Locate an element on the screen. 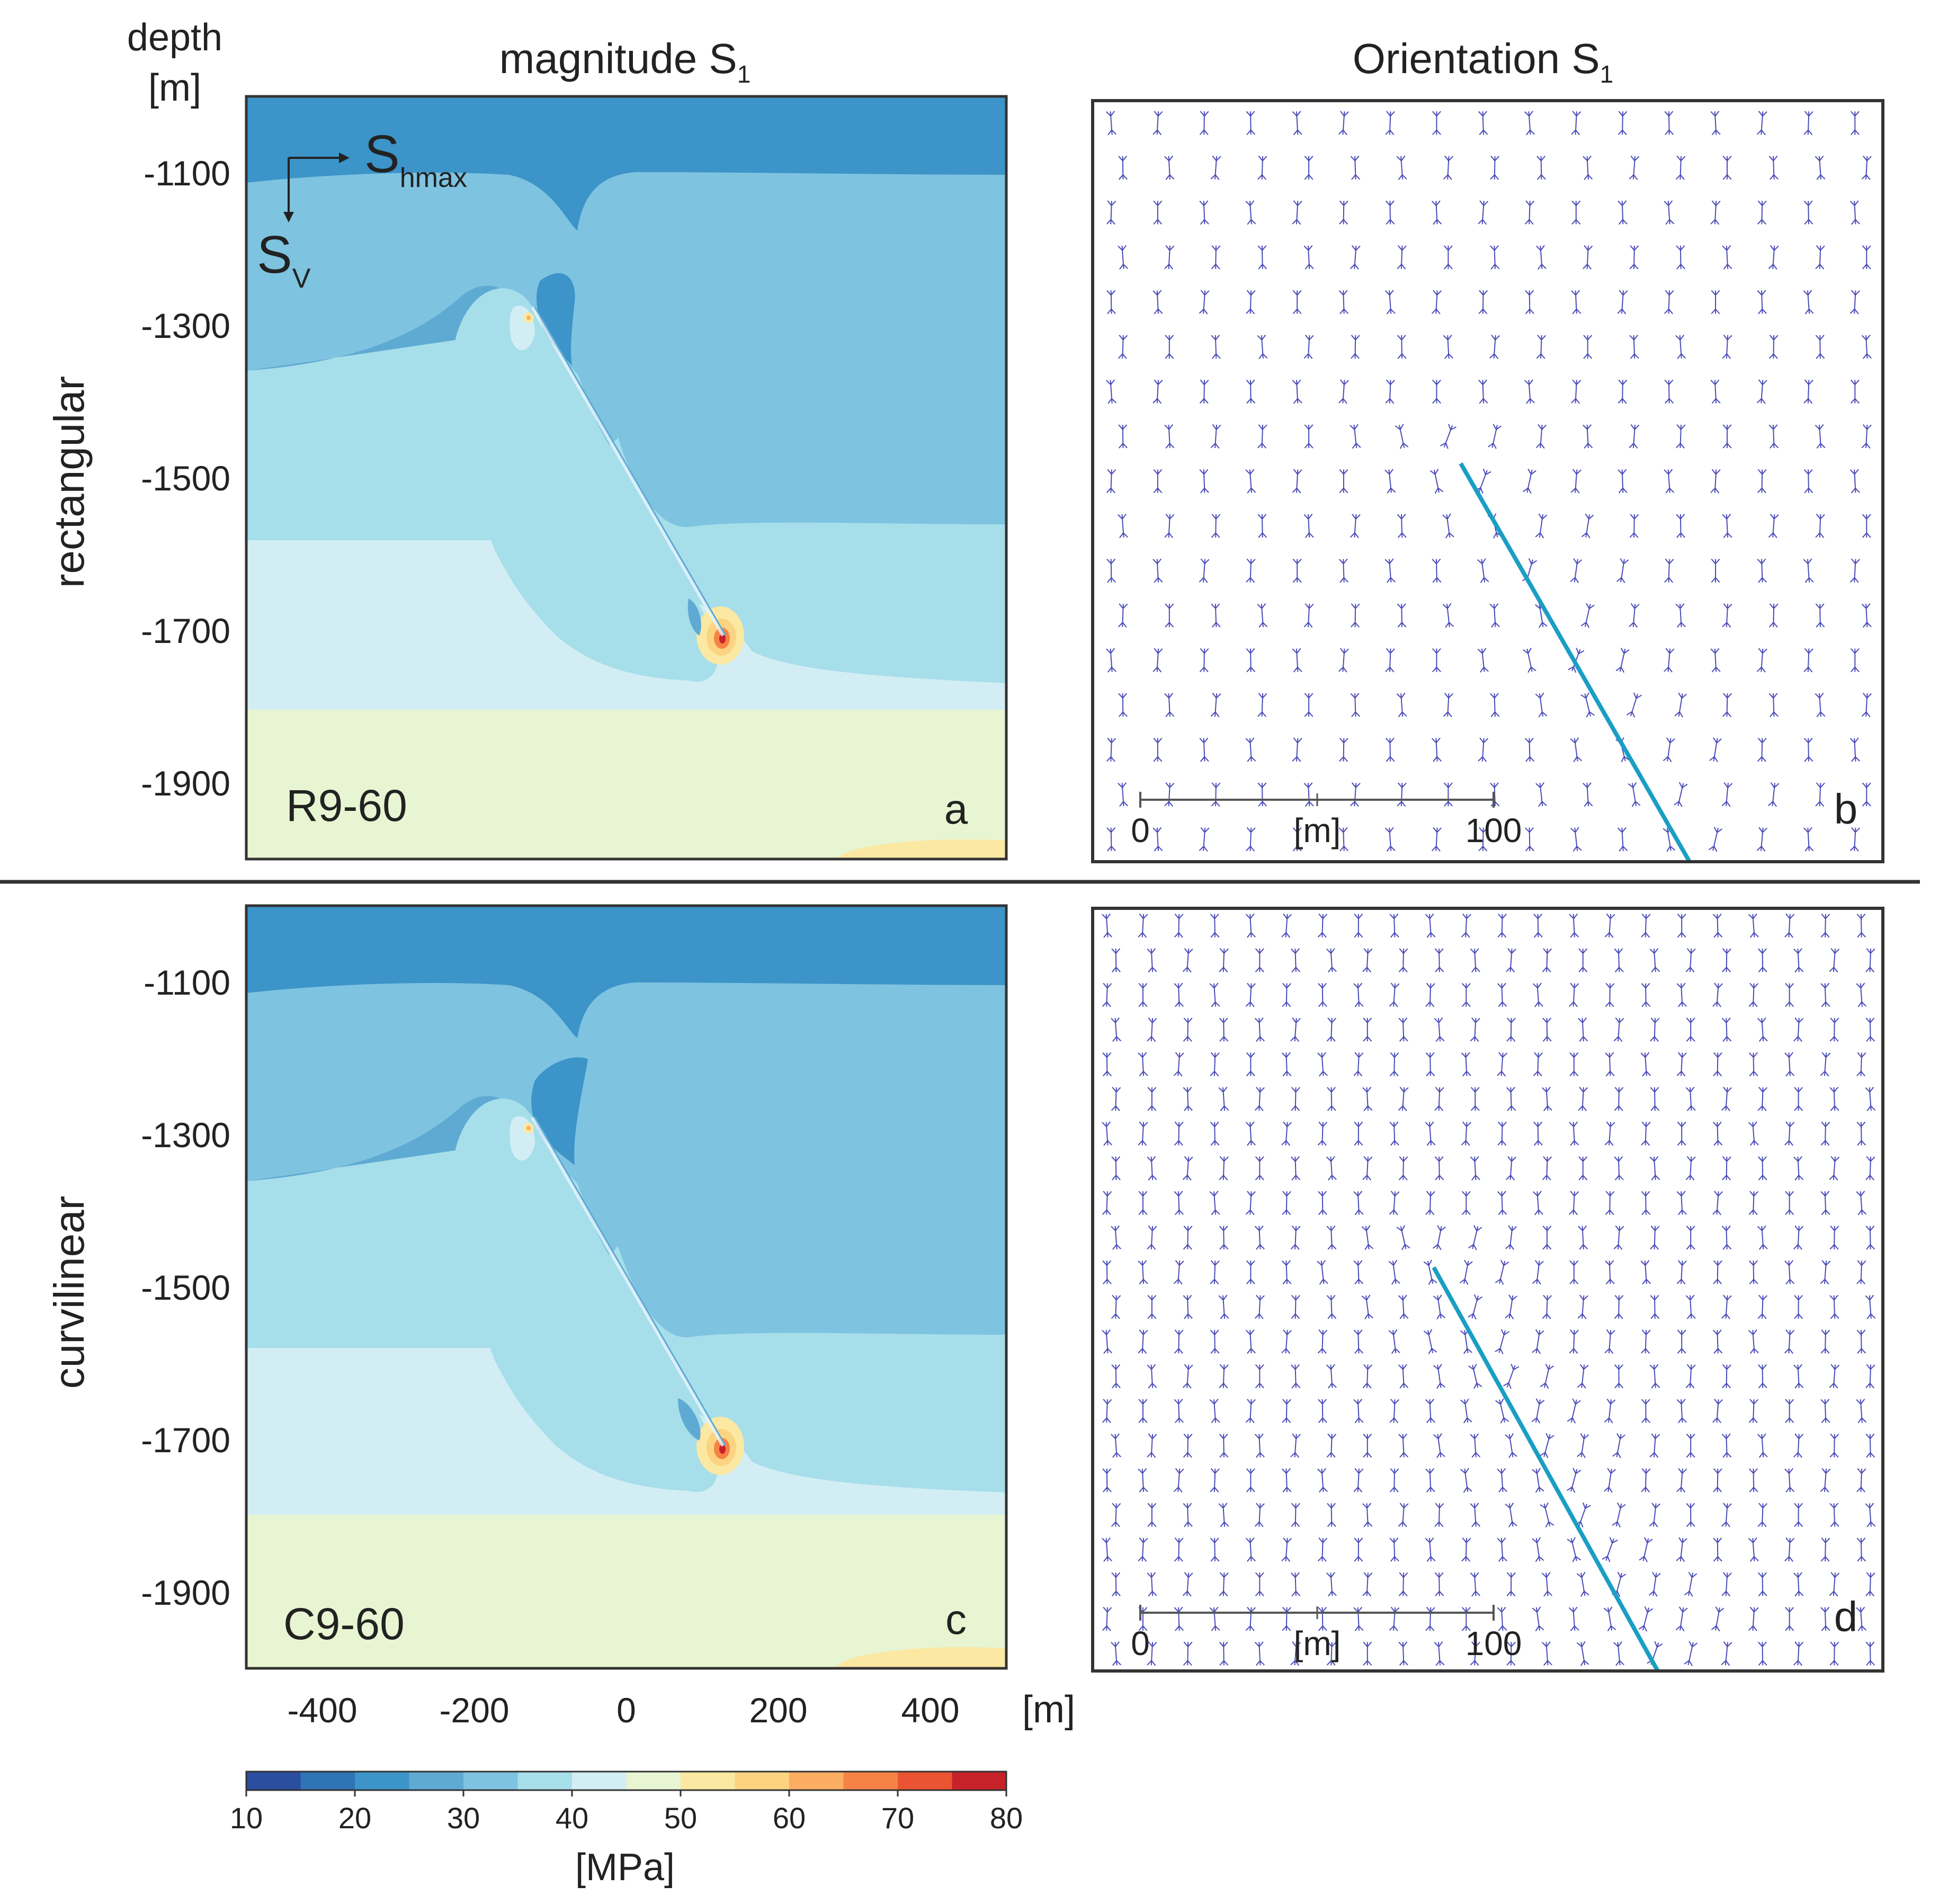  s-v-label: SV is located at coordinates (284, 259).